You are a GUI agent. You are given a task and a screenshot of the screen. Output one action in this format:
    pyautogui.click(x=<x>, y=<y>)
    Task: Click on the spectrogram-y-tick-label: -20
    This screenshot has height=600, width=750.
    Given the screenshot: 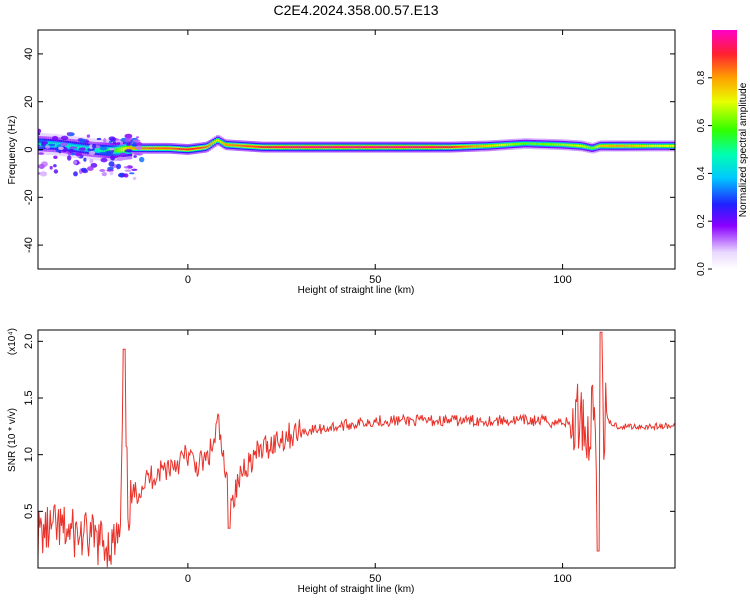 What is the action you would take?
    pyautogui.click(x=29, y=197)
    